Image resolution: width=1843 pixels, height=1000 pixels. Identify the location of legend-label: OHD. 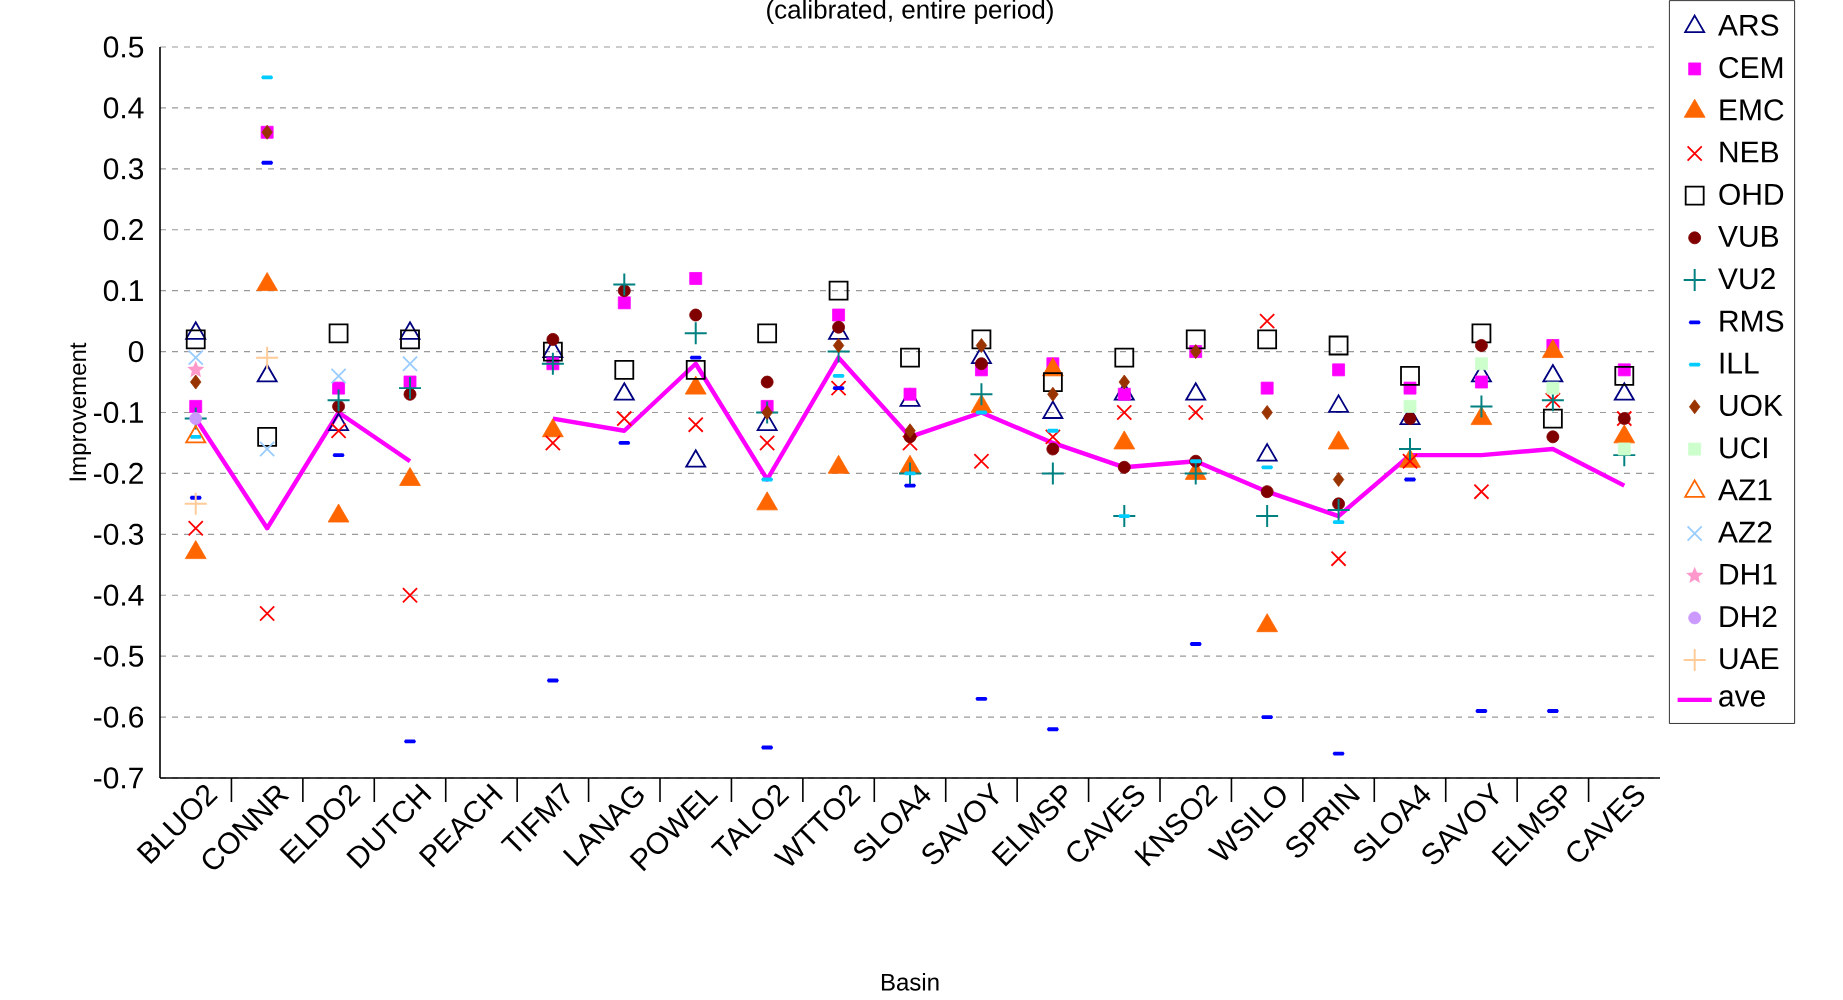
(1751, 194).